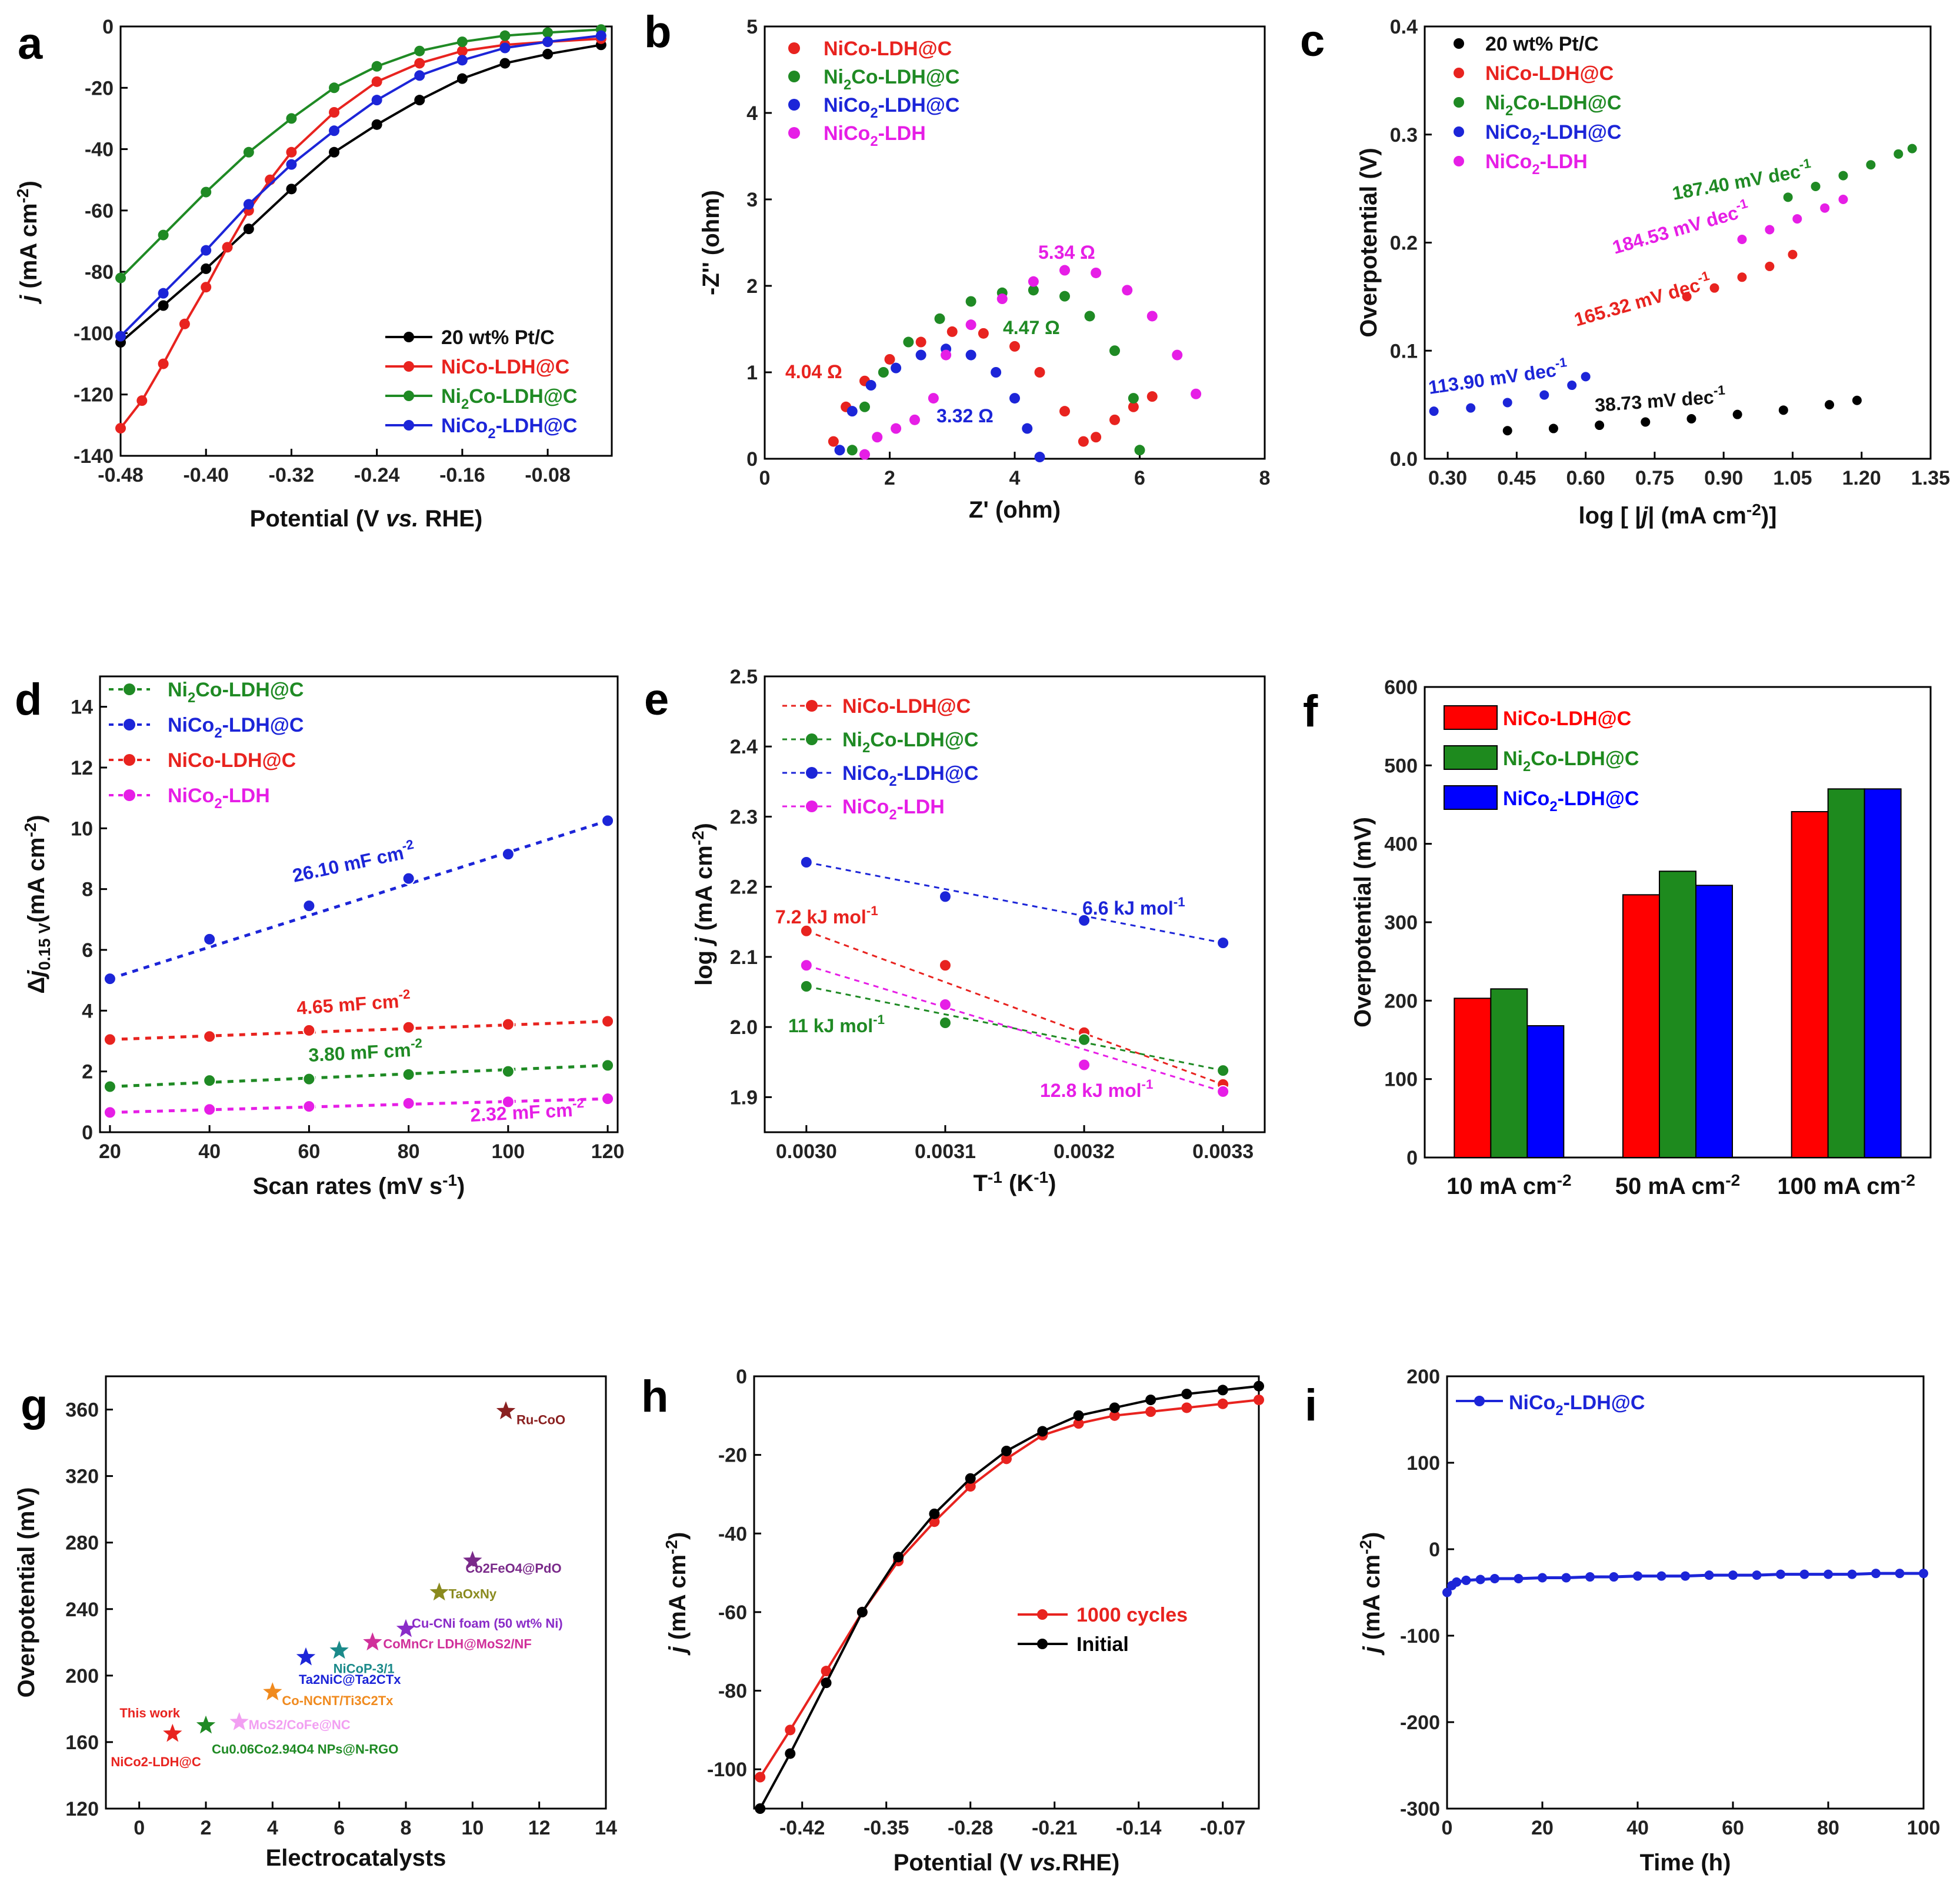 The image size is (1960, 1878). Describe the element at coordinates (523, 396) in the screenshot. I see `legend-label-part: Co-LDH@C` at that location.